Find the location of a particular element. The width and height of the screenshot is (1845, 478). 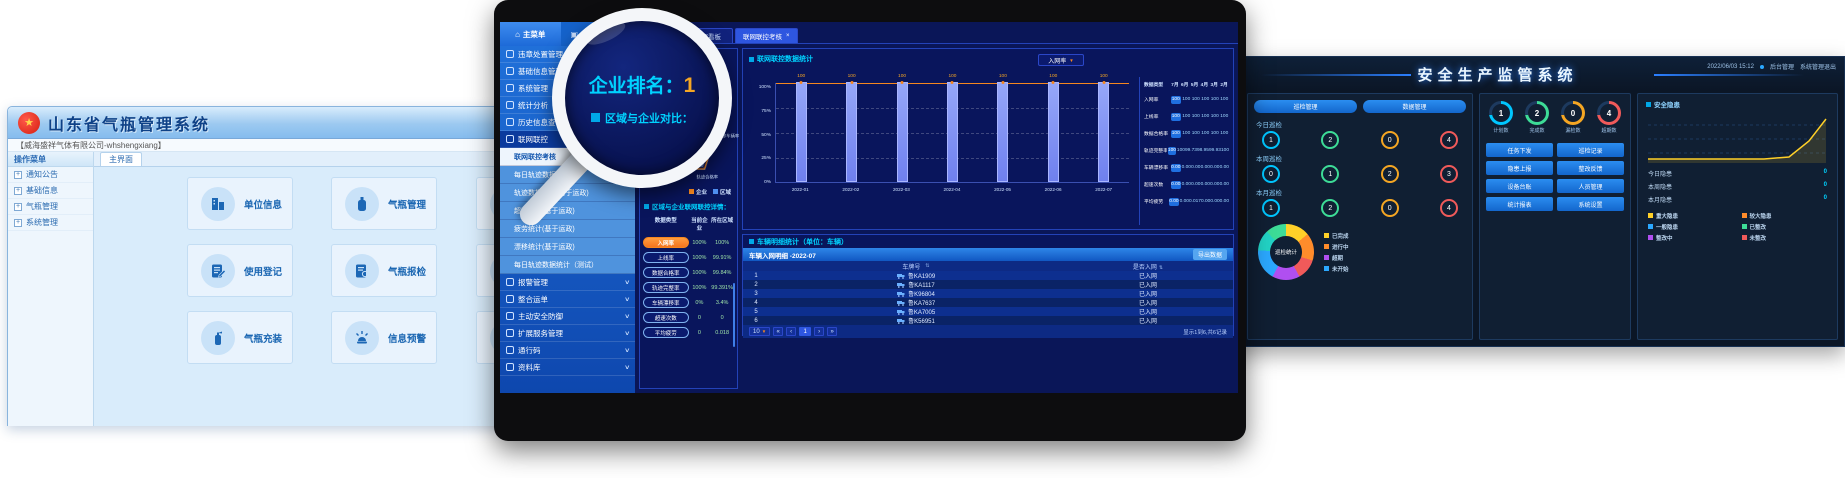

module-button: 任务下发 is located at coordinates (1519, 150).